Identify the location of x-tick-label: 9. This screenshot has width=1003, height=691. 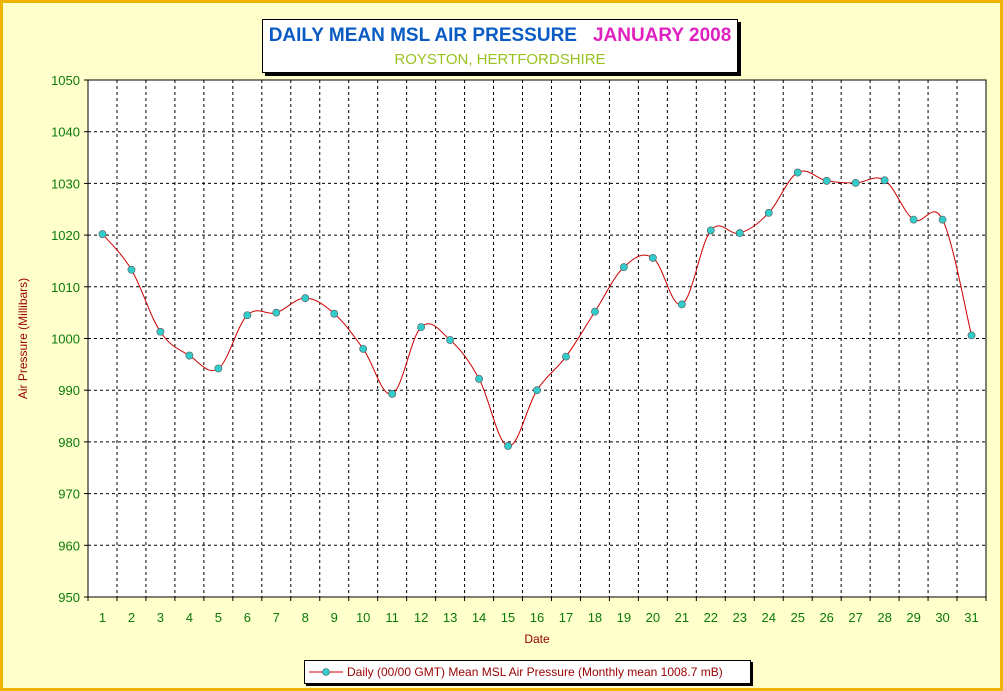
(334, 617).